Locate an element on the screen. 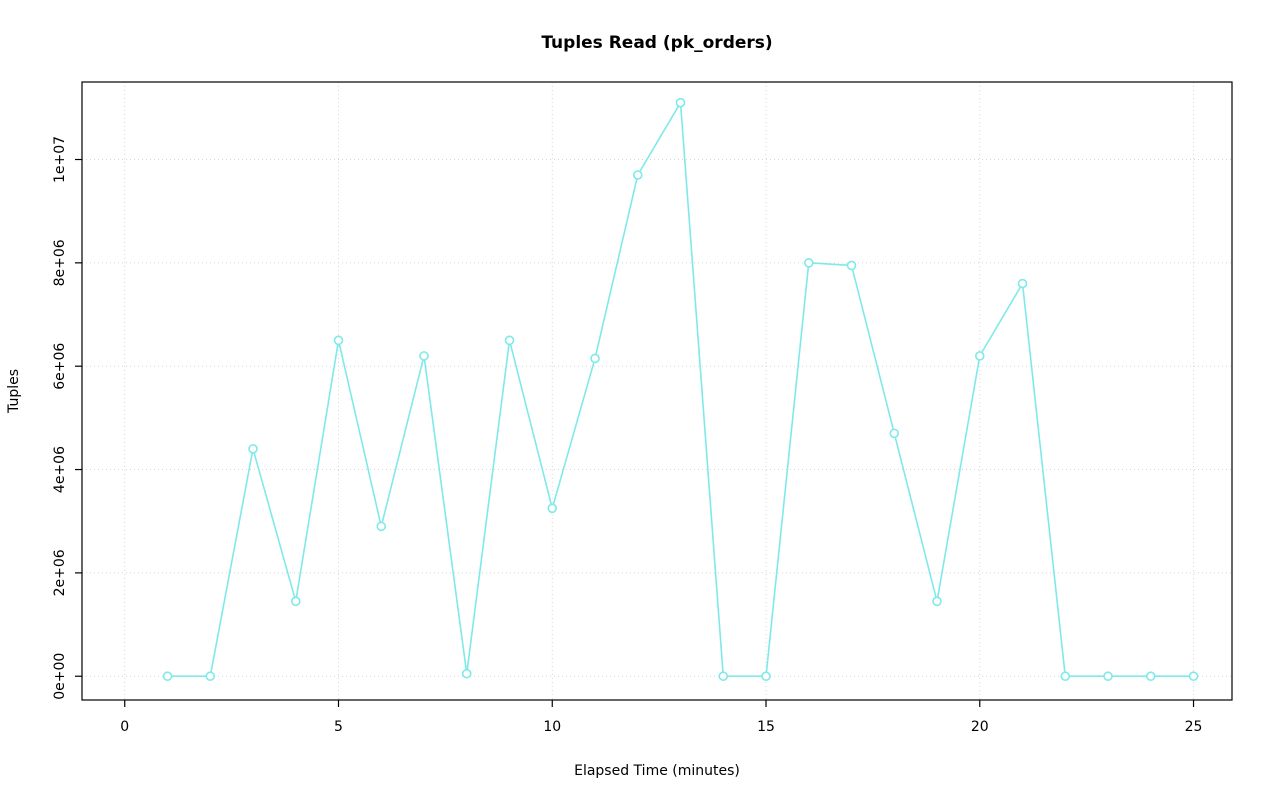 Image resolution: width=1280 pixels, height=805 pixels. y-tick-label: 8e+06 is located at coordinates (60, 262).